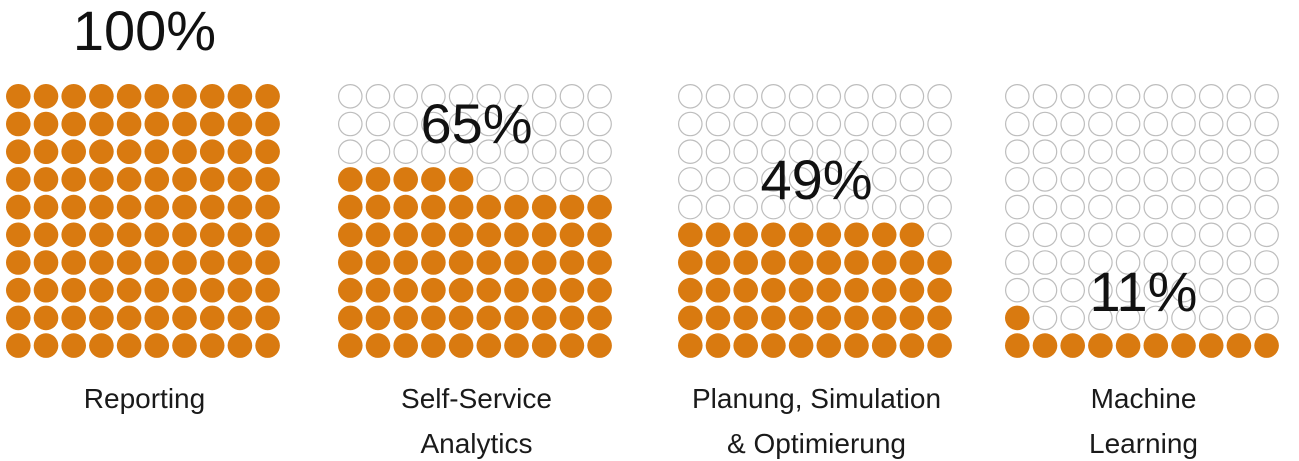  What do you see at coordinates (476, 123) in the screenshot?
I see `value-label: 65%` at bounding box center [476, 123].